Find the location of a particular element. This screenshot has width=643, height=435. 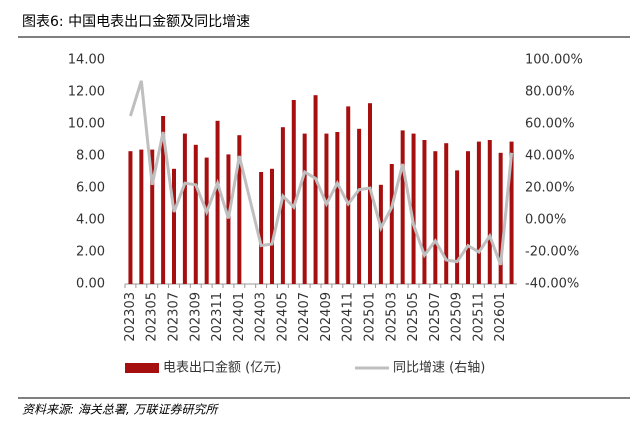

legend-label: 电表出口金额 (亿元) is located at coordinates (222, 368).